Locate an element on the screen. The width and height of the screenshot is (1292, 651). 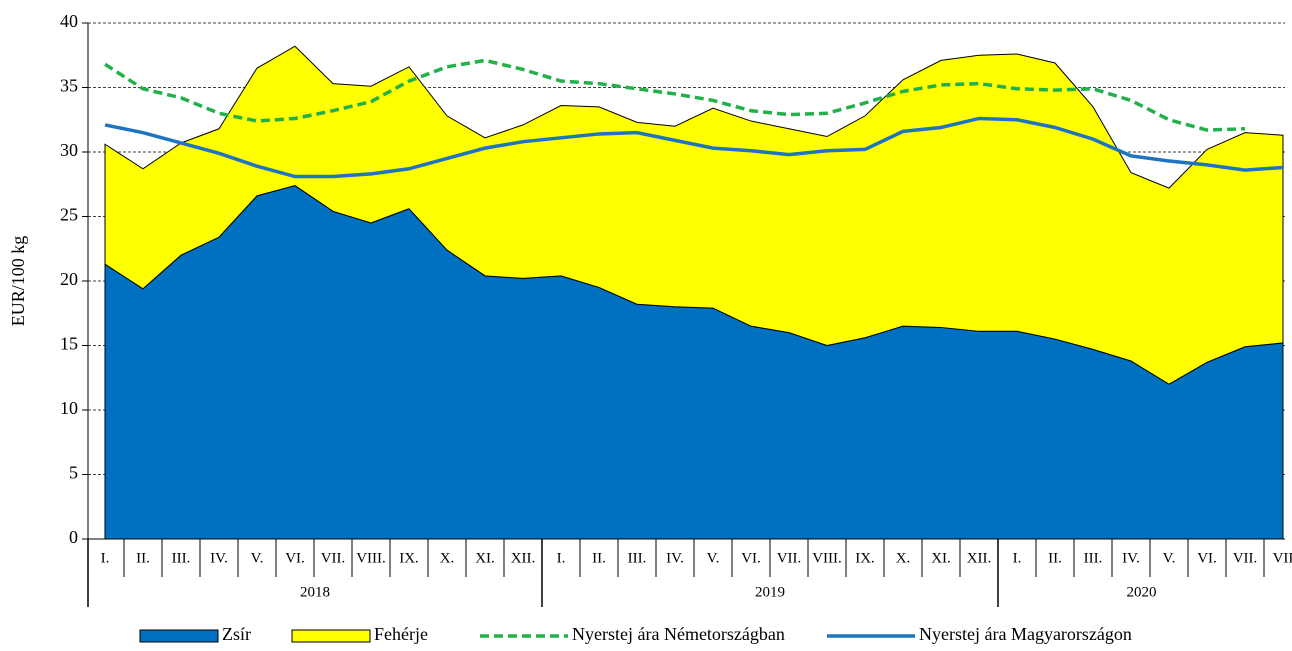
y-tick-label: 35 is located at coordinates (69, 86).